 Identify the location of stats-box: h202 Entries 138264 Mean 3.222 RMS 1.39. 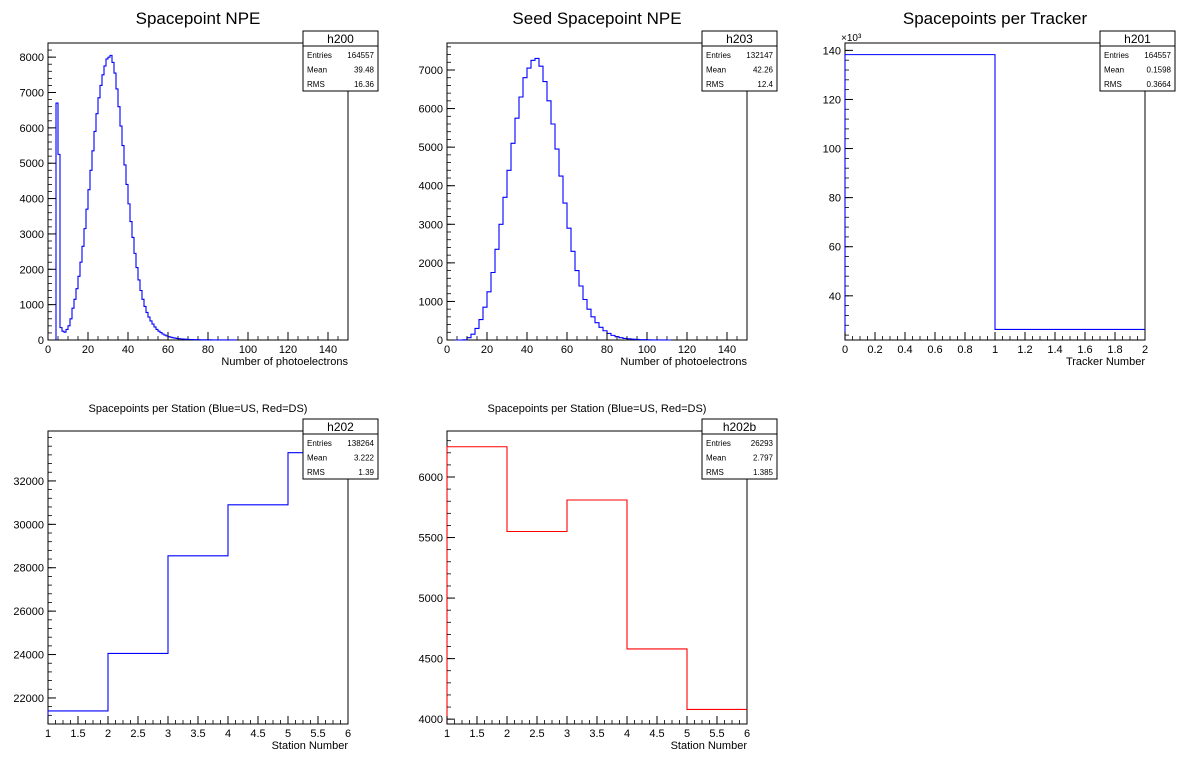
(340, 449).